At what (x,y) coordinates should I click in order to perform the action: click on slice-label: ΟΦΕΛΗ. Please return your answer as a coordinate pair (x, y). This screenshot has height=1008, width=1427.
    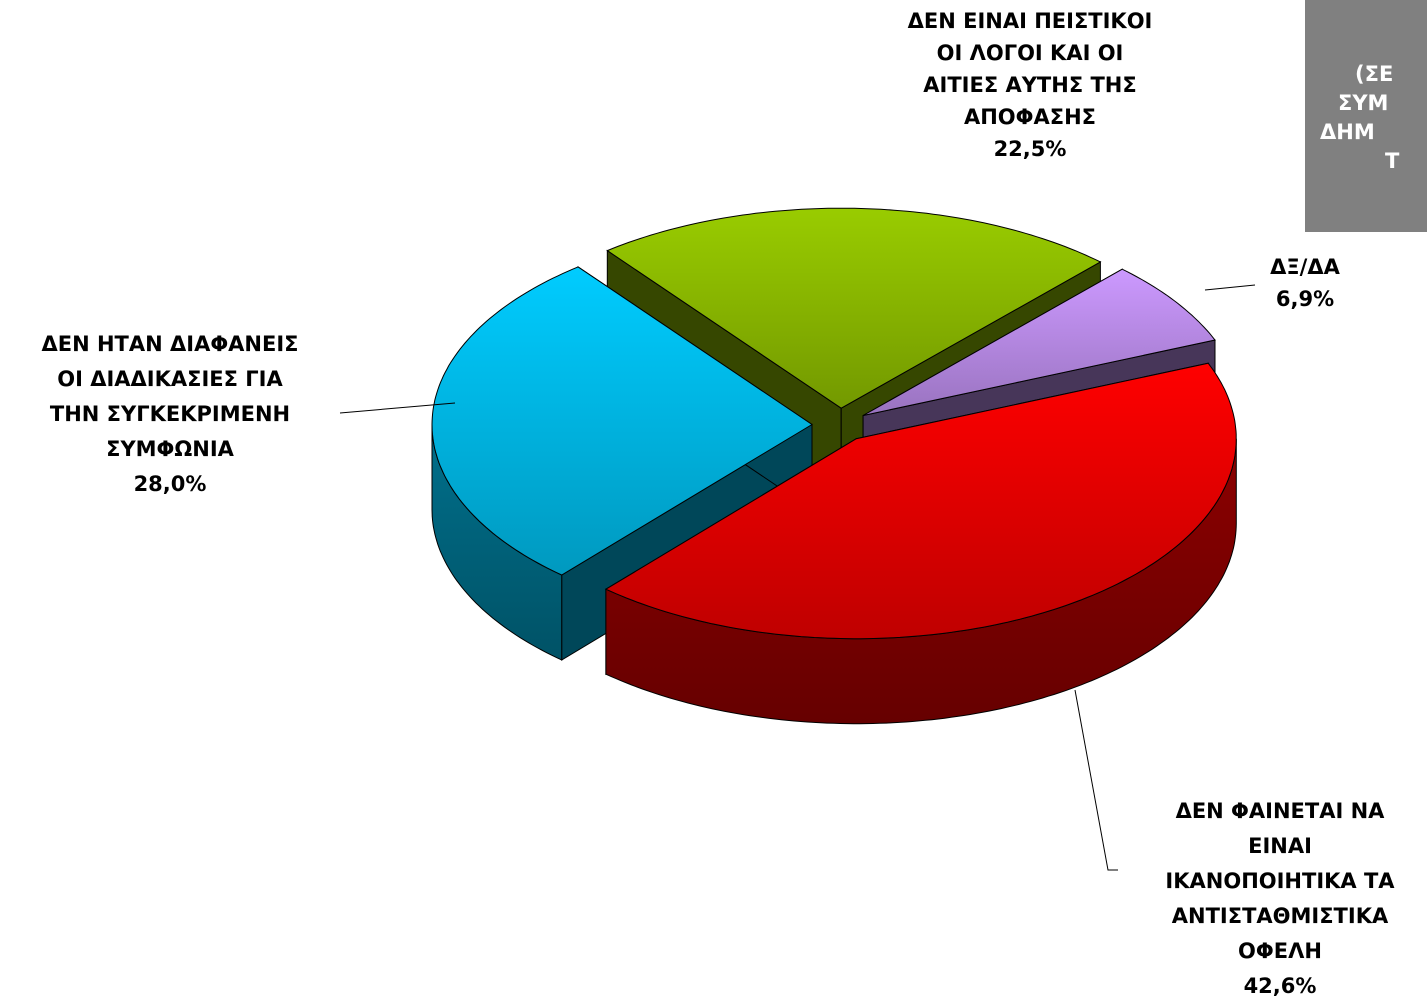
    Looking at the image, I should click on (1280, 951).